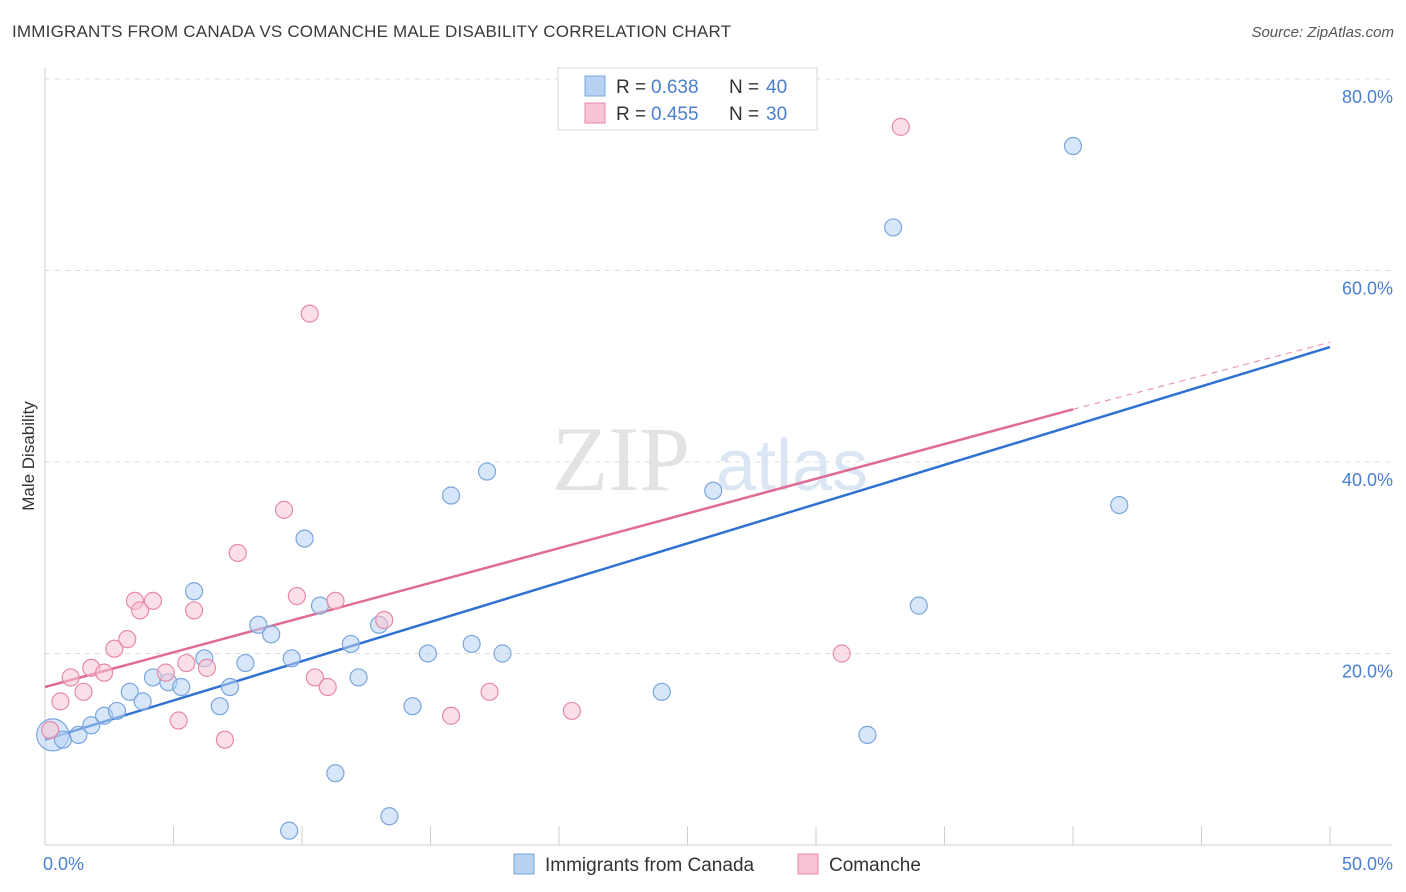 This screenshot has width=1406, height=892. What do you see at coordinates (1322, 32) in the screenshot?
I see `source-label: Source: ZipAtlas.com` at bounding box center [1322, 32].